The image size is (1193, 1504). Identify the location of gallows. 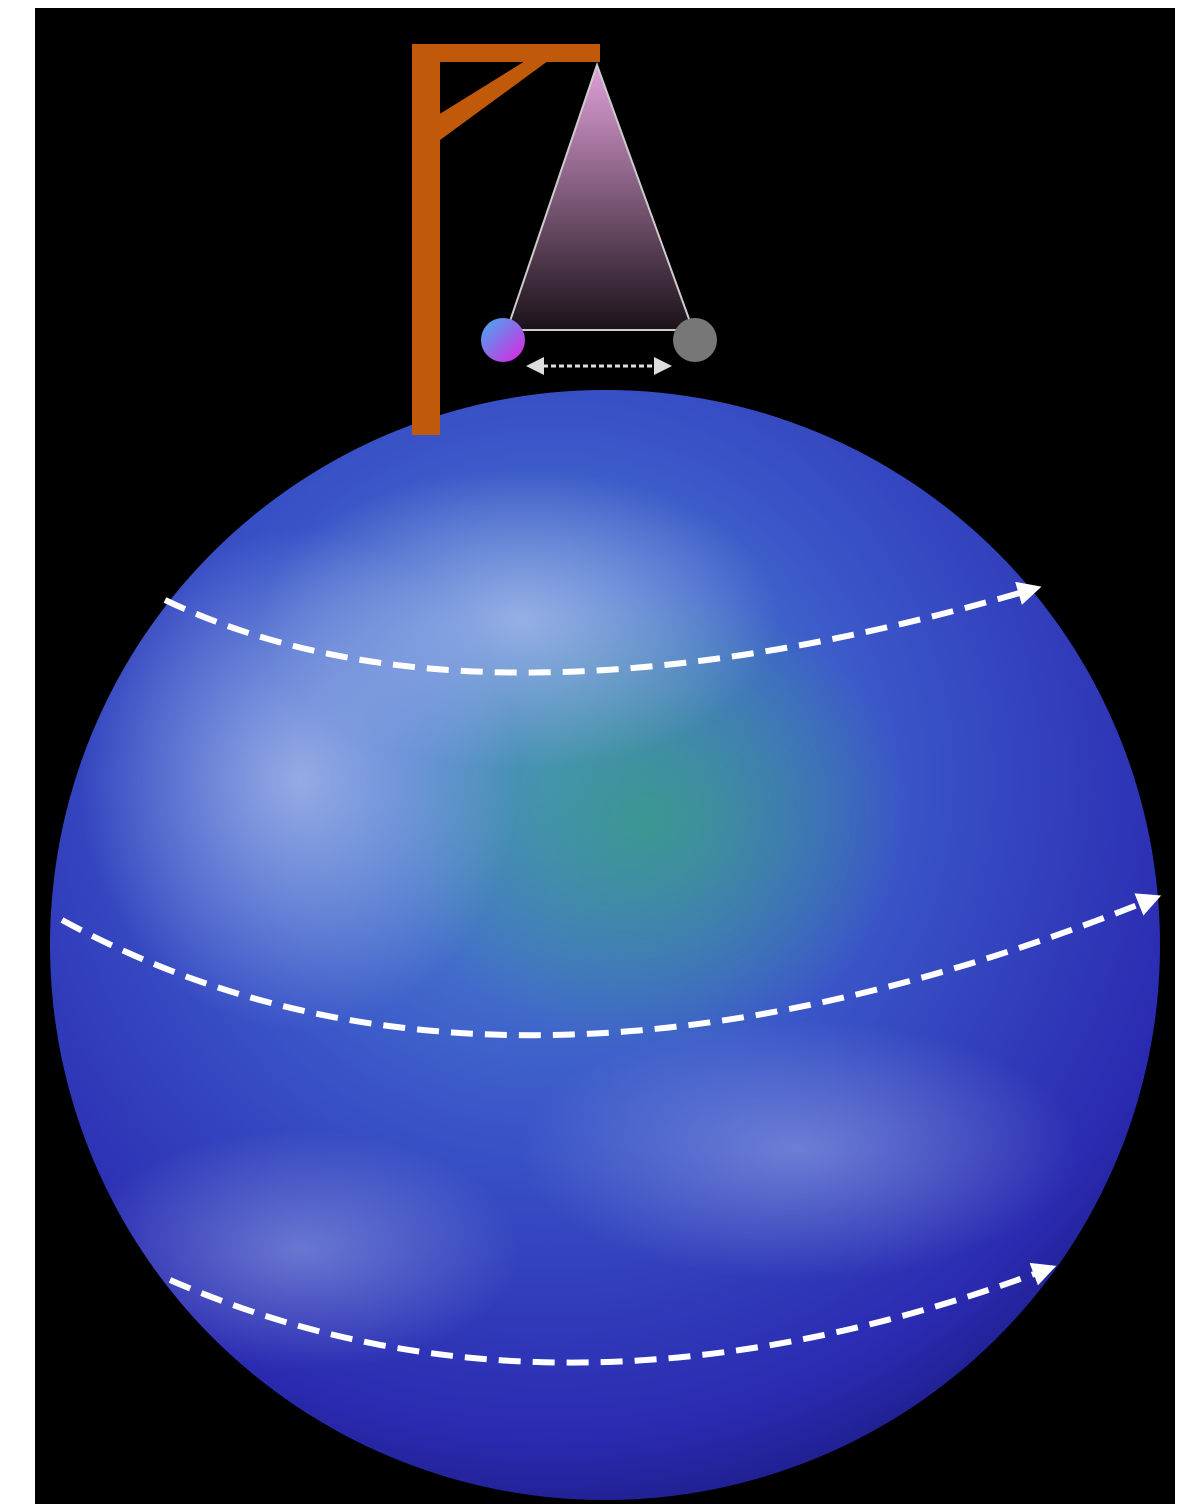
(506, 239).